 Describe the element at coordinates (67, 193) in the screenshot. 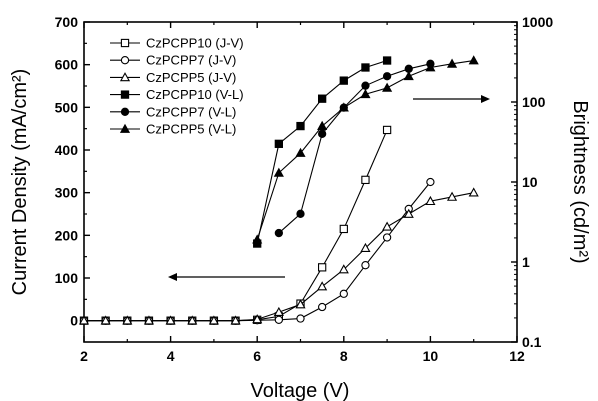

I see `y-left-tick-label: 300` at that location.